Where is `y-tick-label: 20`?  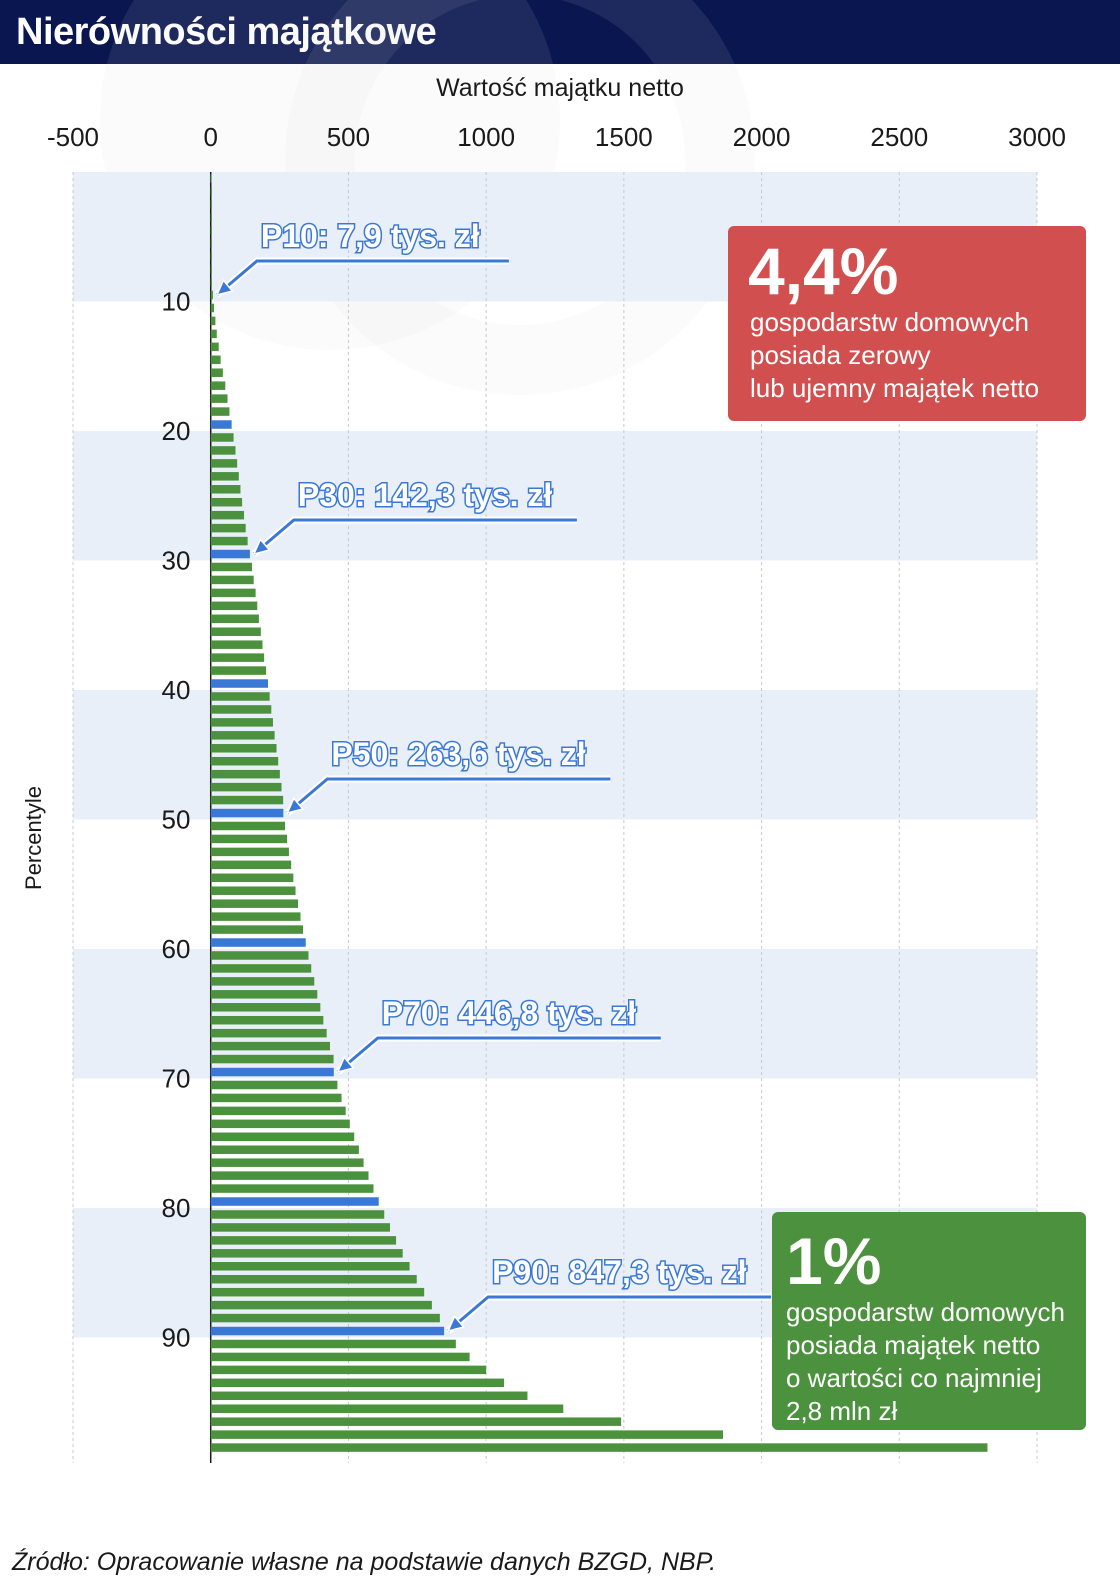
y-tick-label: 20 is located at coordinates (176, 431).